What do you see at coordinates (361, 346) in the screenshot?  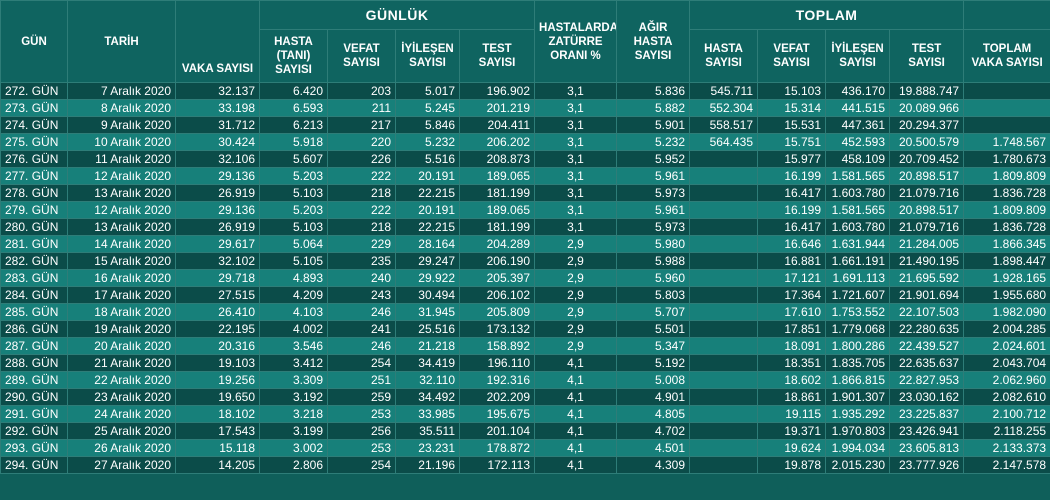 I see `cell-daily-vefat: 246` at bounding box center [361, 346].